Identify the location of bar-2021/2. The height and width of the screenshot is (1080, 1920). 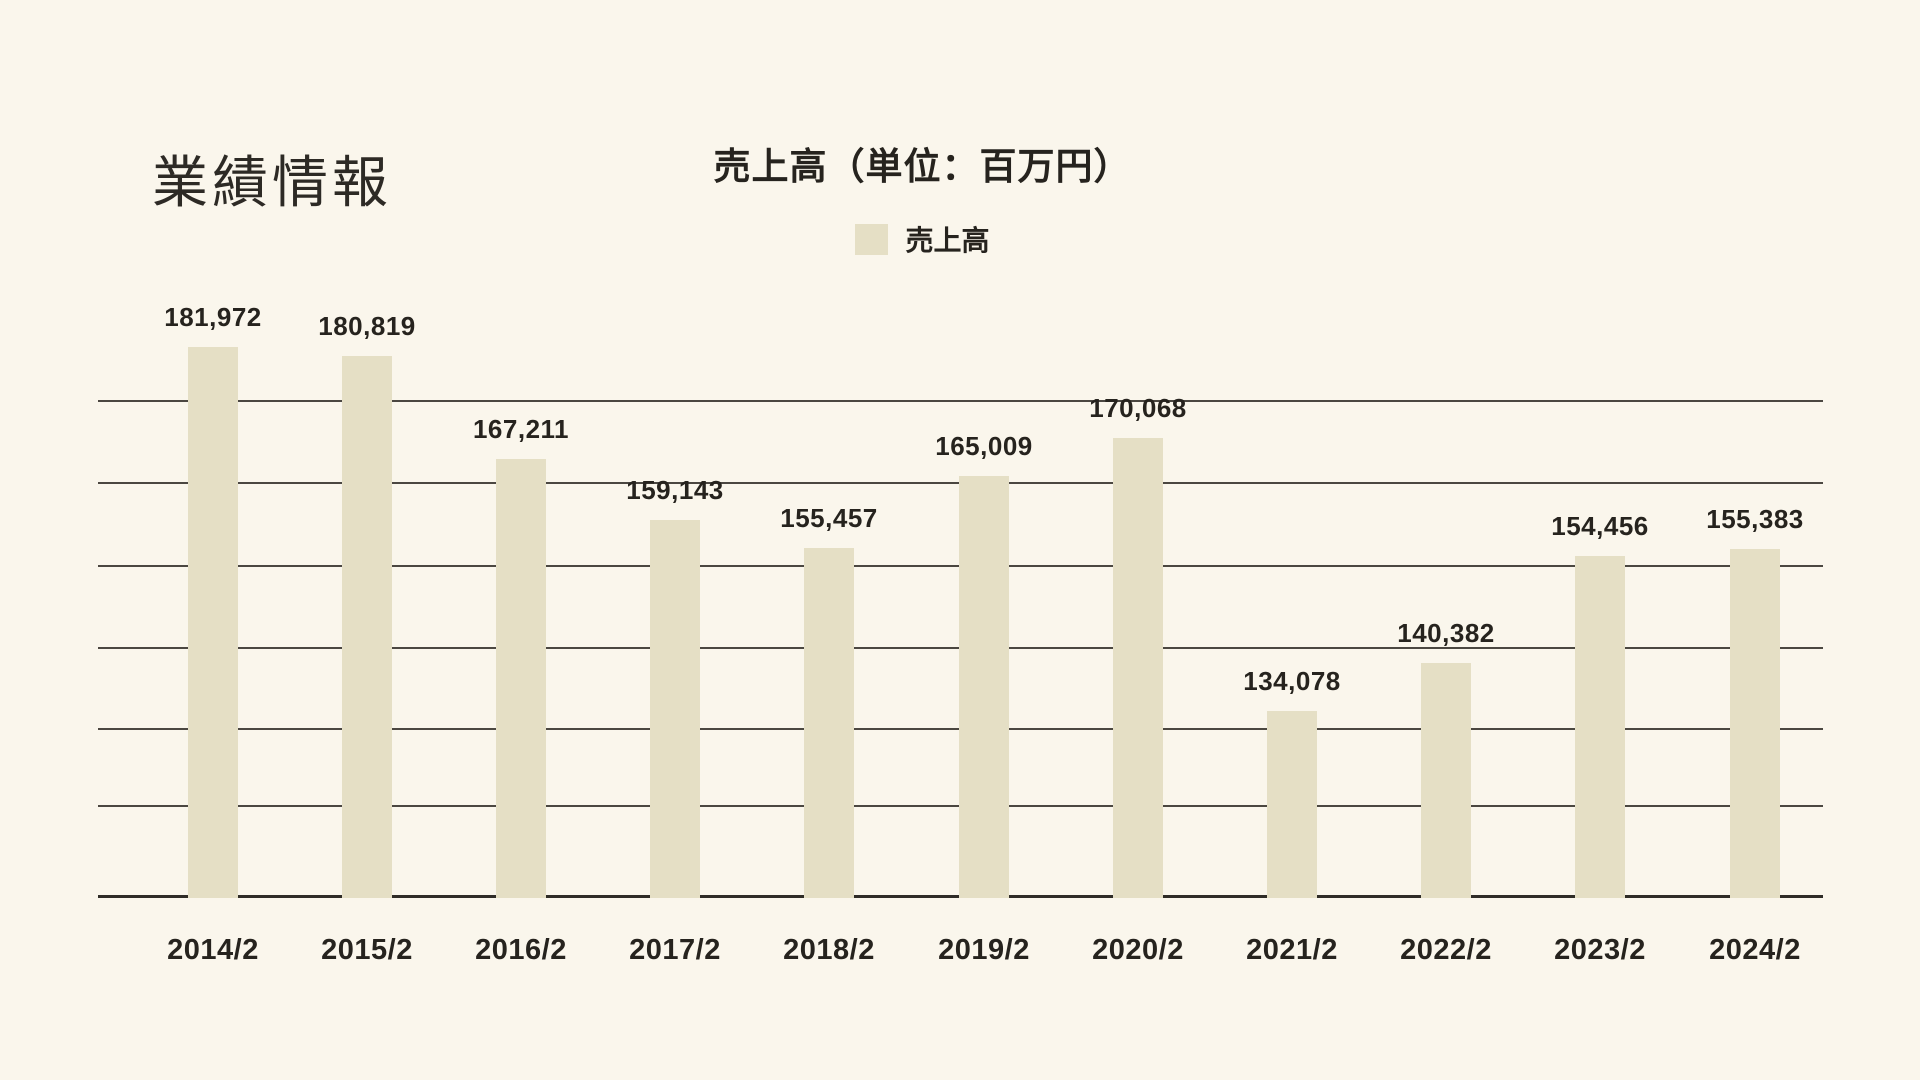
(1292, 804).